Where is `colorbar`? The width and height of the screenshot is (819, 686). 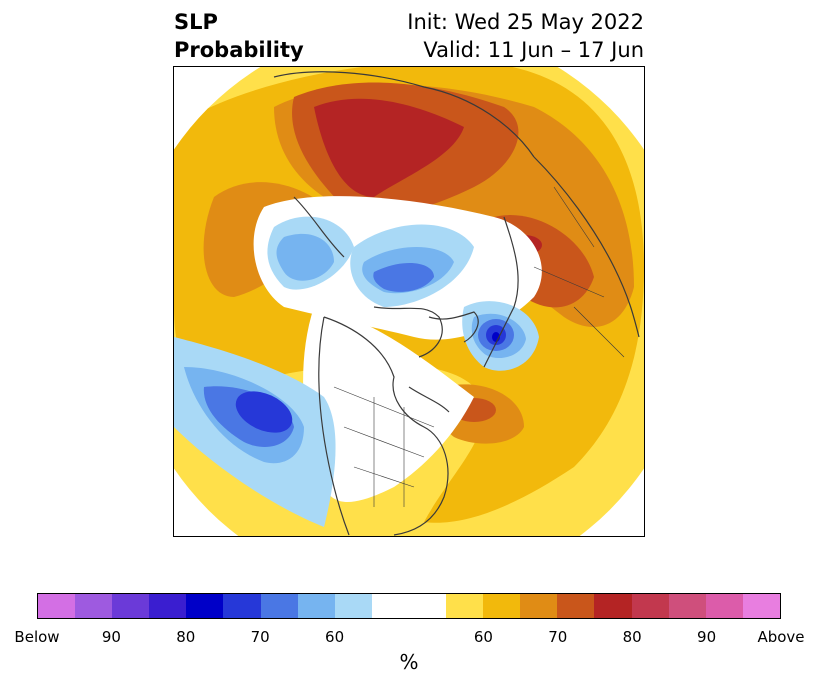 colorbar is located at coordinates (409, 606).